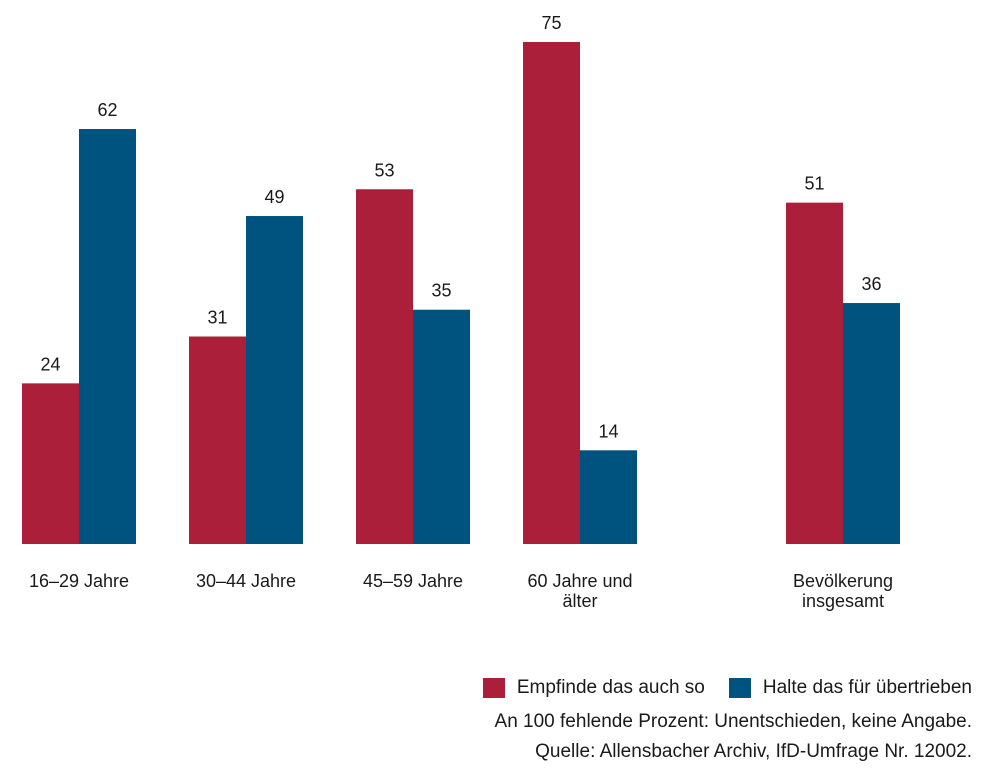 This screenshot has height=769, width=987. What do you see at coordinates (579, 581) in the screenshot?
I see `category-label-4: 60 Jahre und` at bounding box center [579, 581].